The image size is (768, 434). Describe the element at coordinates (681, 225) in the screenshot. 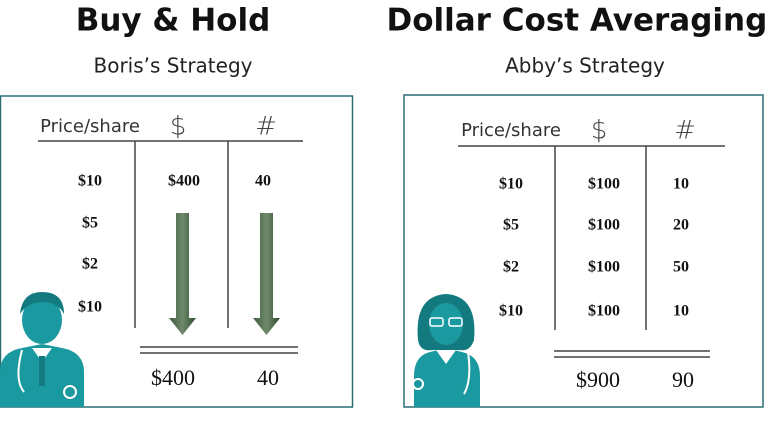

I see `table-cell: 20` at that location.